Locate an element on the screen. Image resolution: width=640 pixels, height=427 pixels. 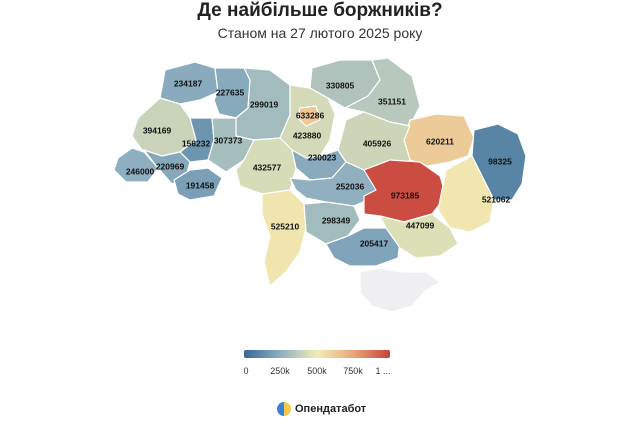
region-value-label: 620211 is located at coordinates (440, 141).